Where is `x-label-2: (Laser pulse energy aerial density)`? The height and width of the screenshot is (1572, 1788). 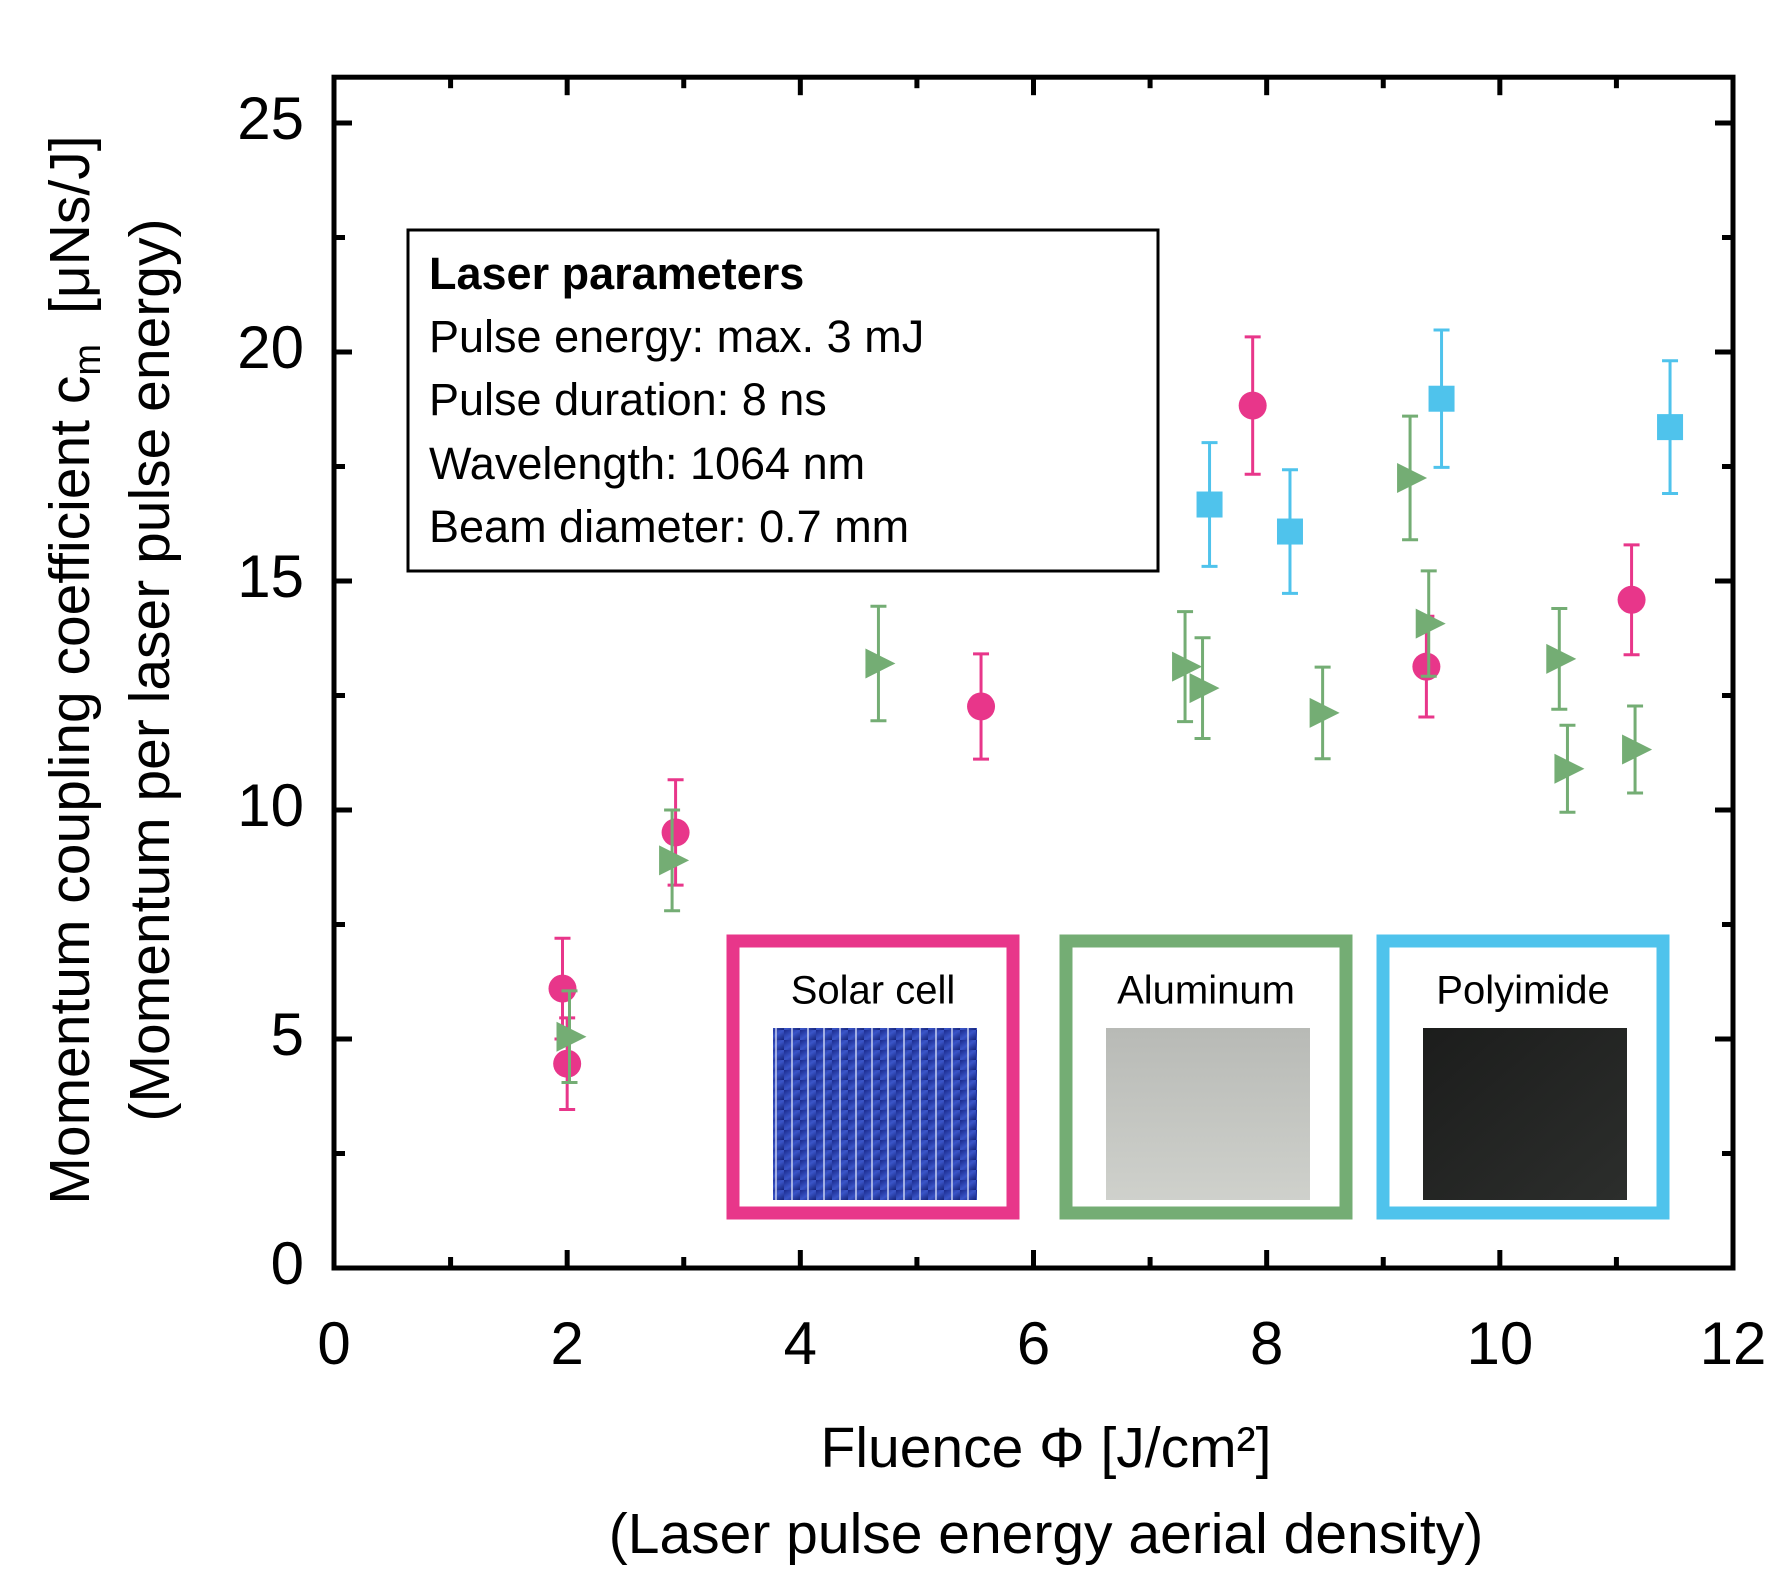 x-label-2: (Laser pulse energy aerial density) is located at coordinates (1046, 1534).